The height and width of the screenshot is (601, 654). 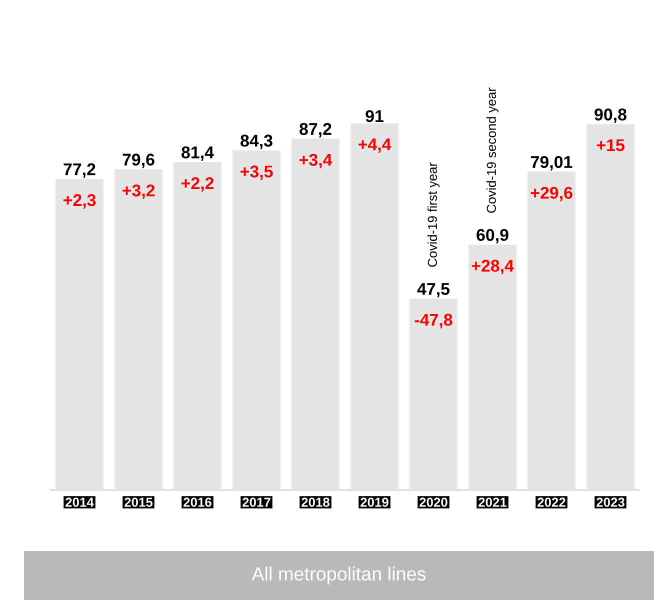 I want to click on data-label: 79,01, so click(x=551, y=163).